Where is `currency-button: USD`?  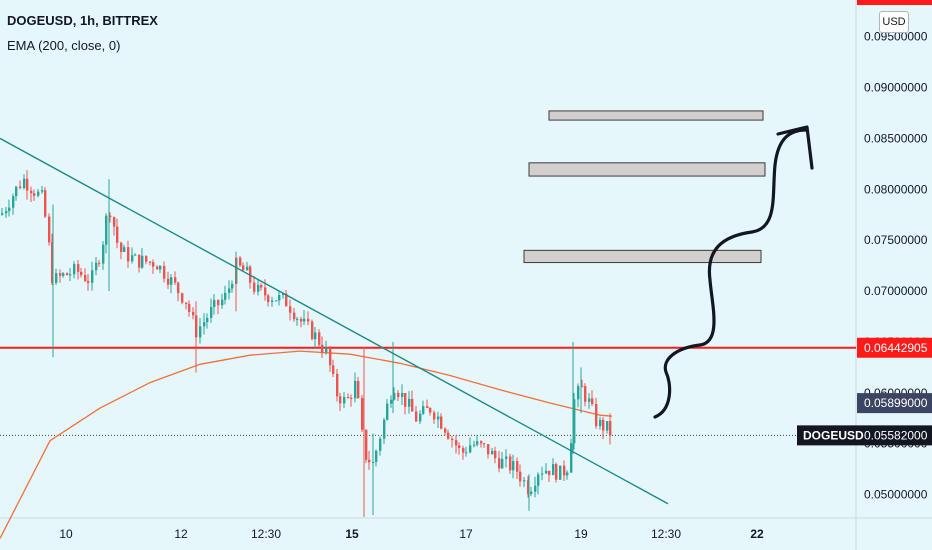 currency-button: USD is located at coordinates (894, 22).